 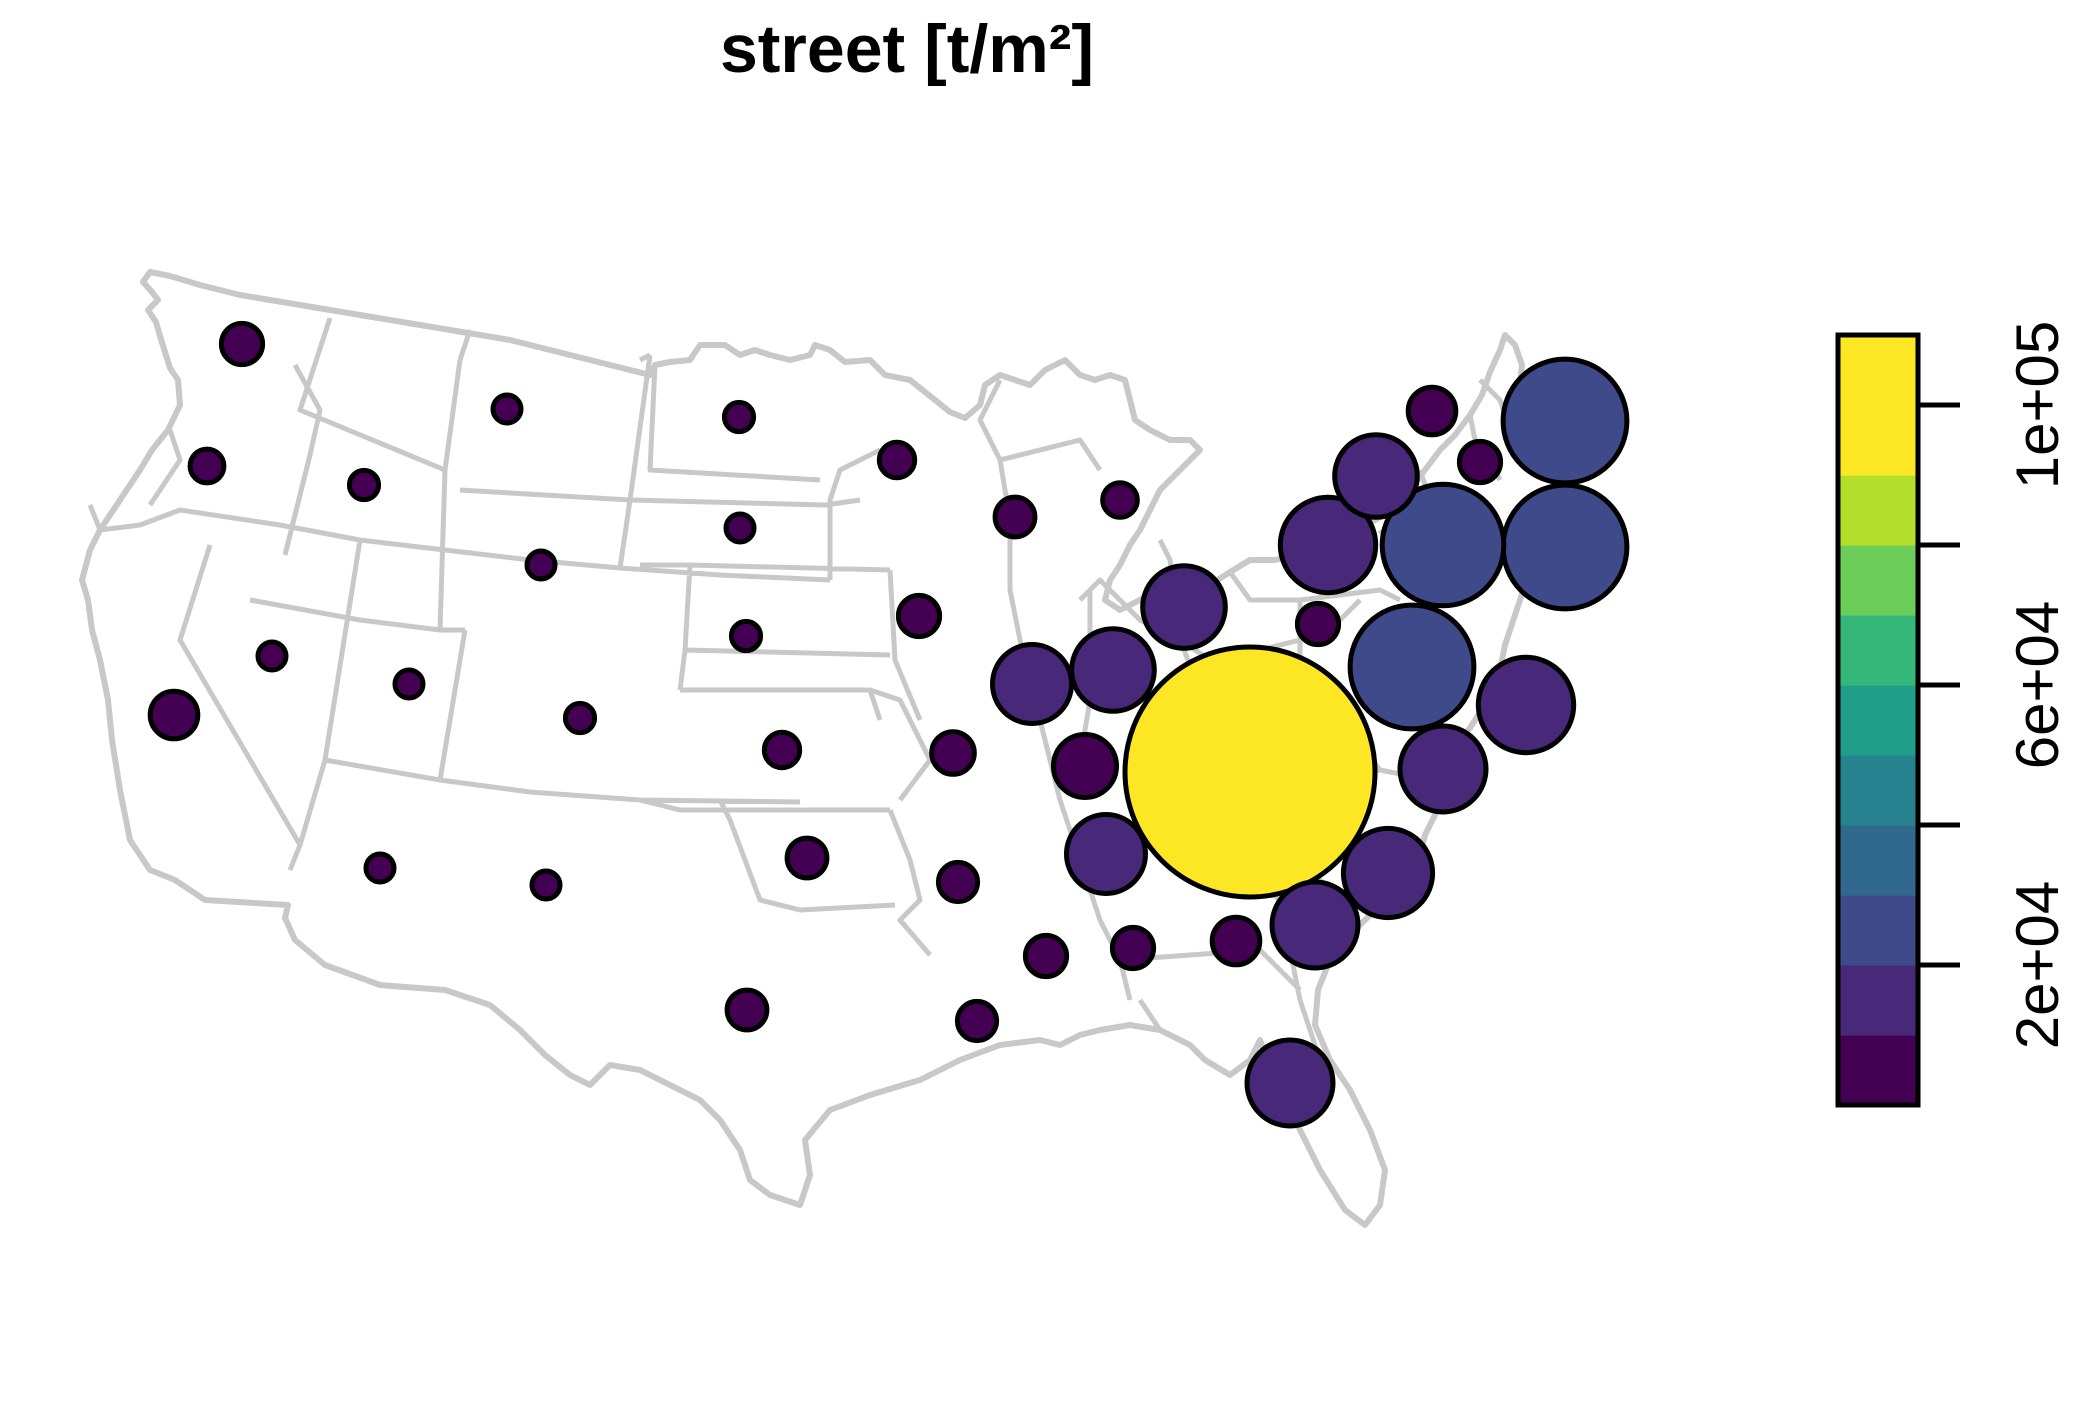 What do you see at coordinates (1250, 772) in the screenshot?
I see `bubble-west-virginia` at bounding box center [1250, 772].